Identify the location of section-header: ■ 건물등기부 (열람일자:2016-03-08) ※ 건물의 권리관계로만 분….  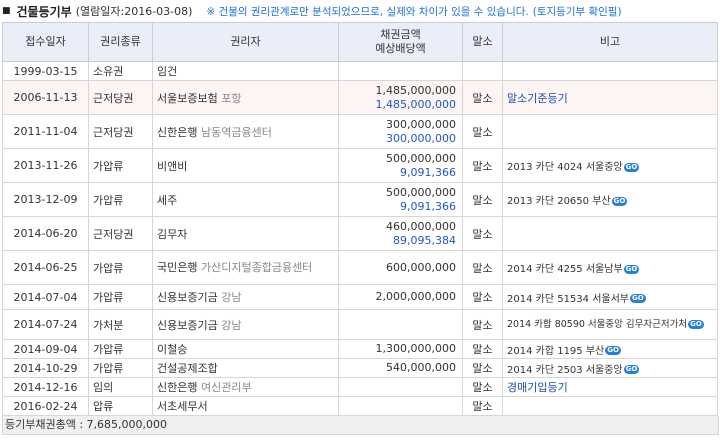
(360, 11).